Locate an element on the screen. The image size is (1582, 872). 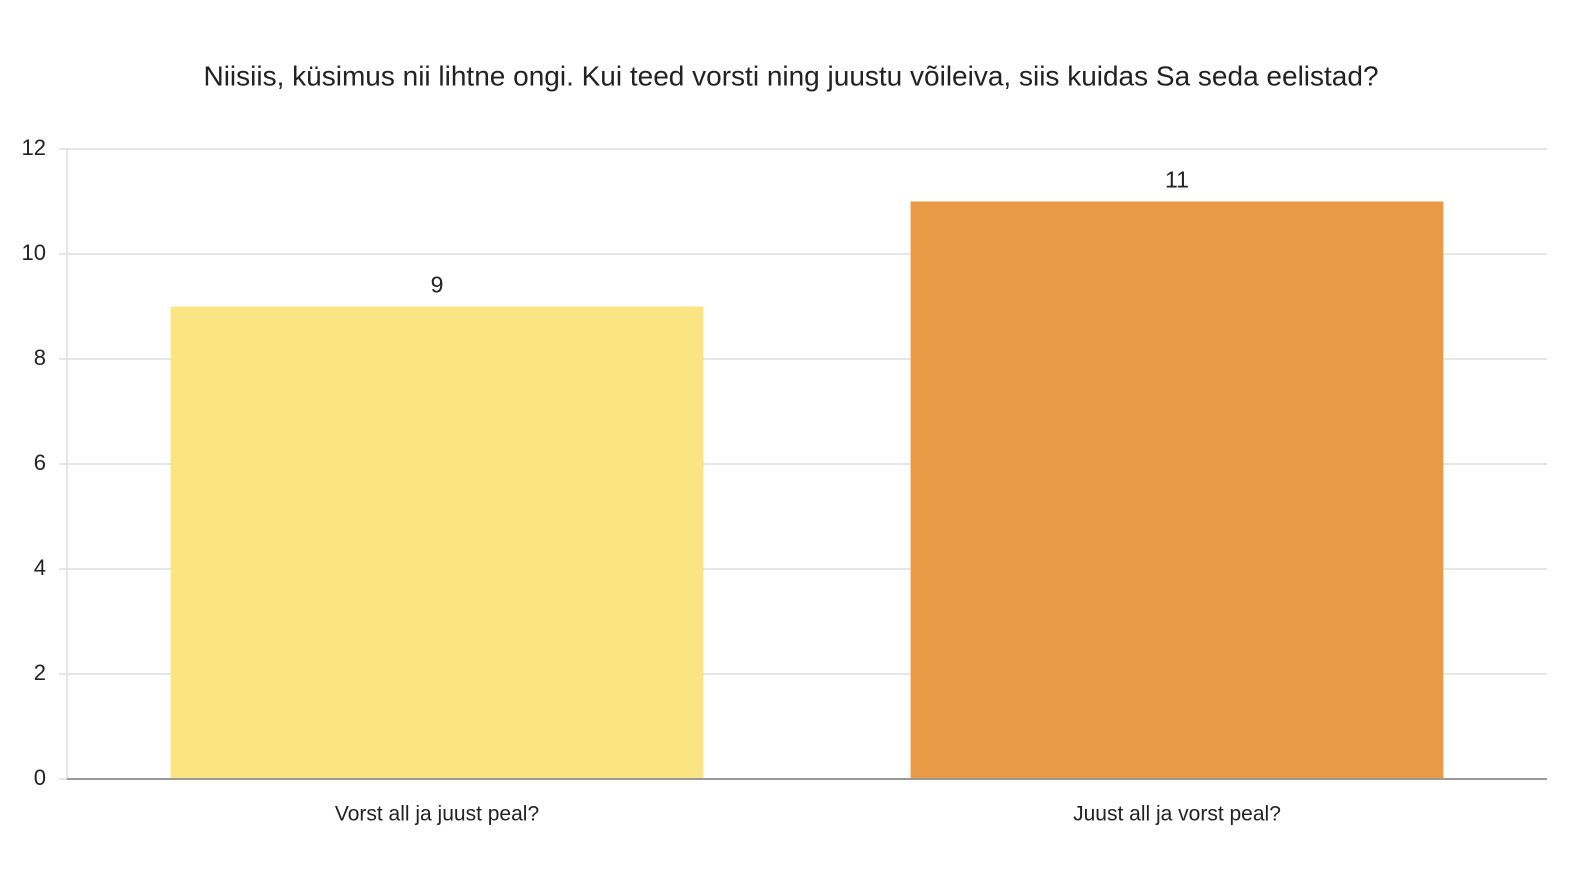
x-tick-label: Juust all ja vorst peal? is located at coordinates (1177, 814).